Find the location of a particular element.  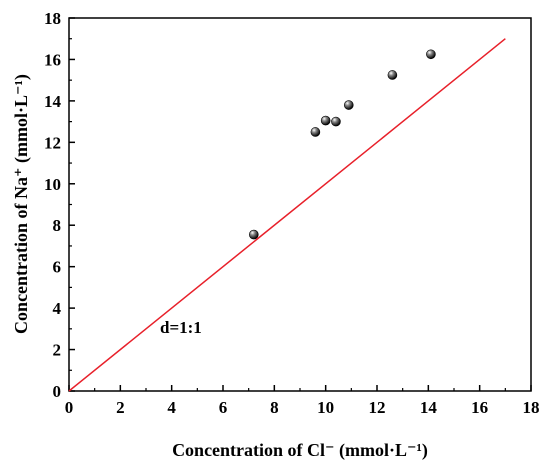

data-points is located at coordinates (342, 144).